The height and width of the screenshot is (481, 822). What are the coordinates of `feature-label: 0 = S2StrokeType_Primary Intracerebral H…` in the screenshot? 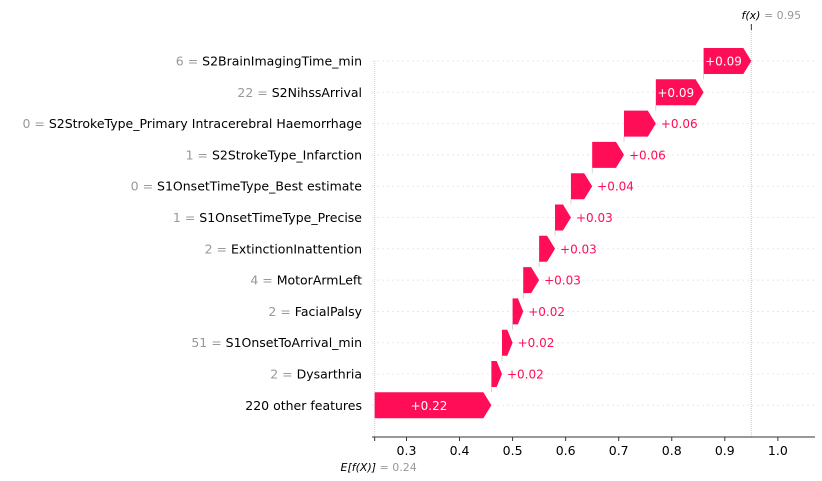 It's located at (192, 123).